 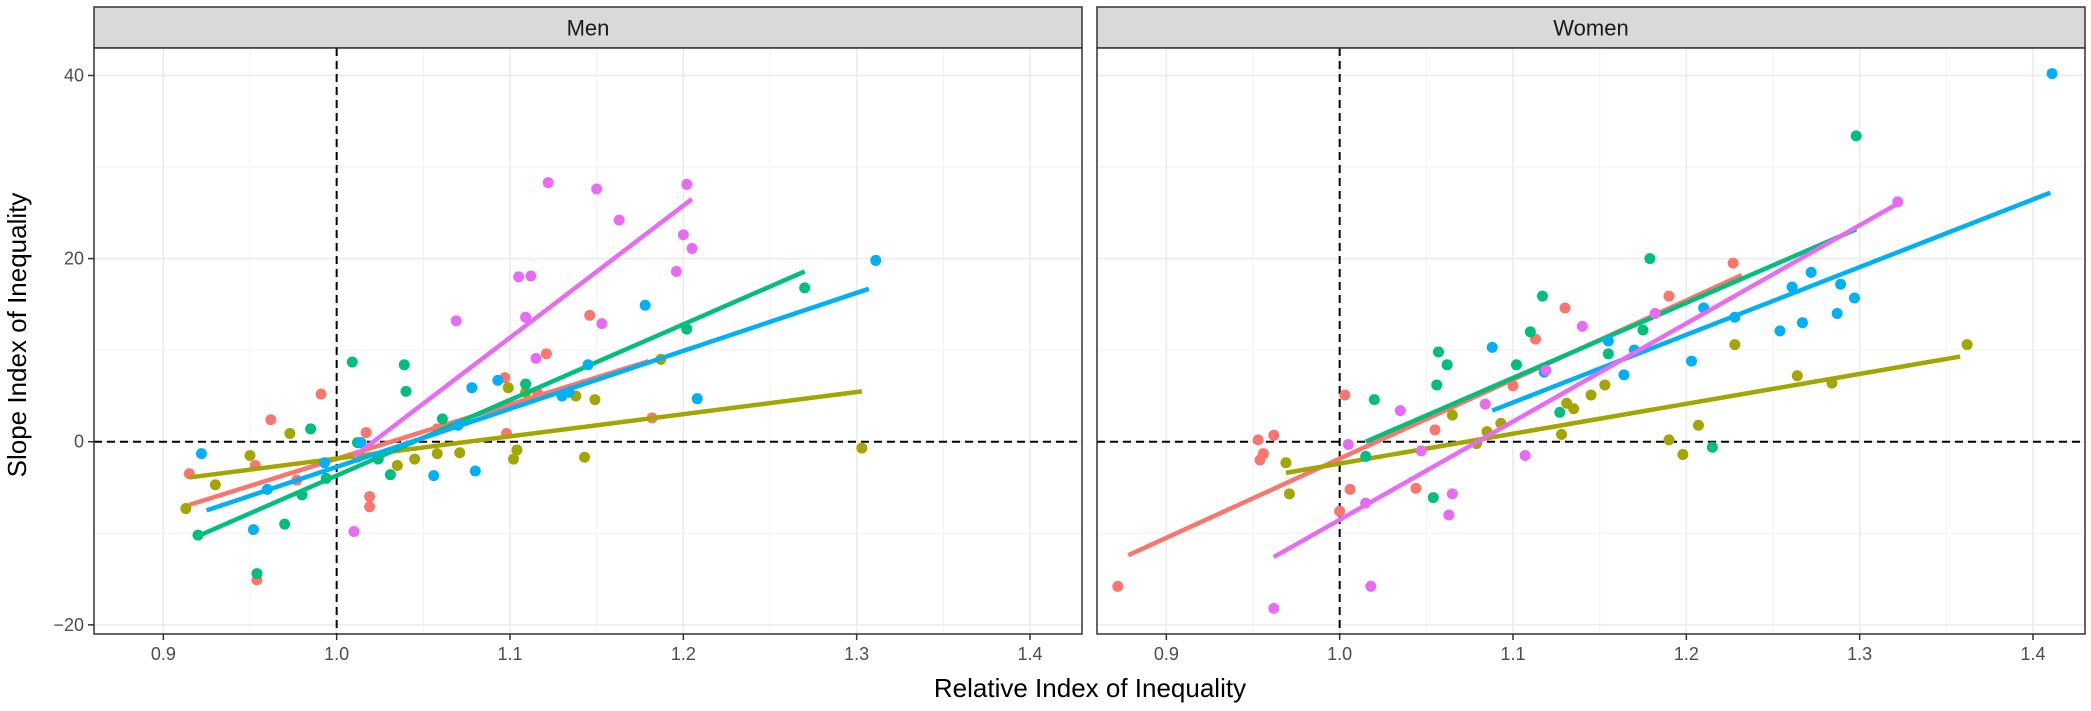 What do you see at coordinates (1590, 28) in the screenshot?
I see `strip-label: Women` at bounding box center [1590, 28].